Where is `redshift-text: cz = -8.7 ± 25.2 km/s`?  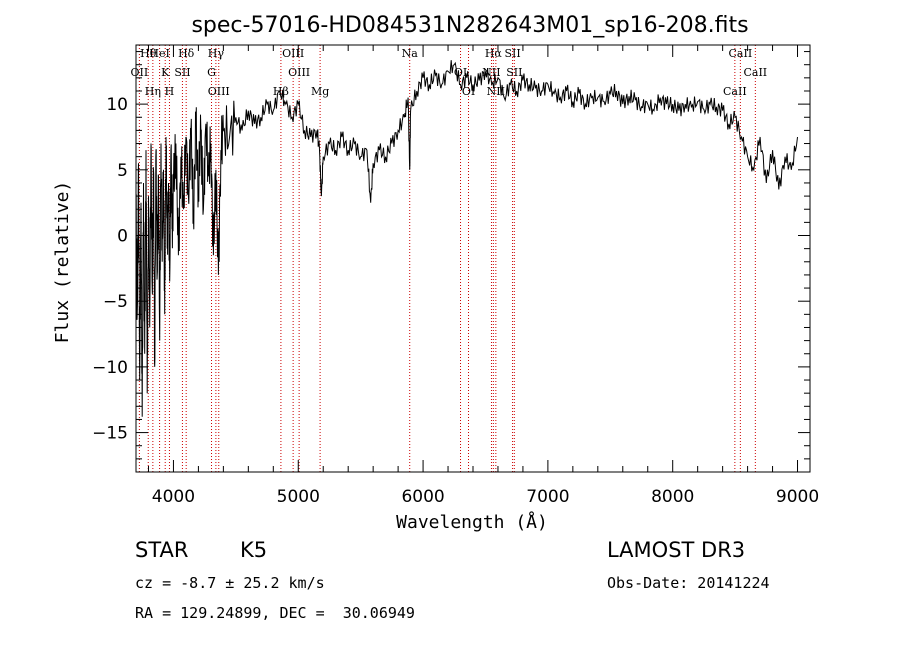
redshift-text: cz = -8.7 ± 25.2 km/s is located at coordinates (230, 583).